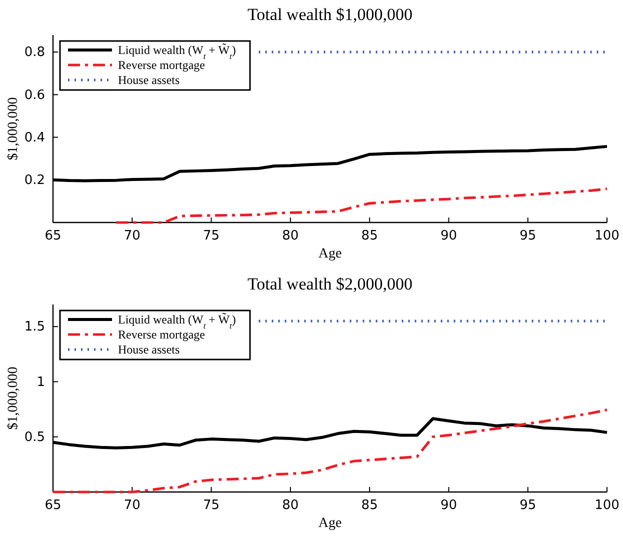  I want to click on chart-title: Total wealth $2,000,000, so click(330, 284).